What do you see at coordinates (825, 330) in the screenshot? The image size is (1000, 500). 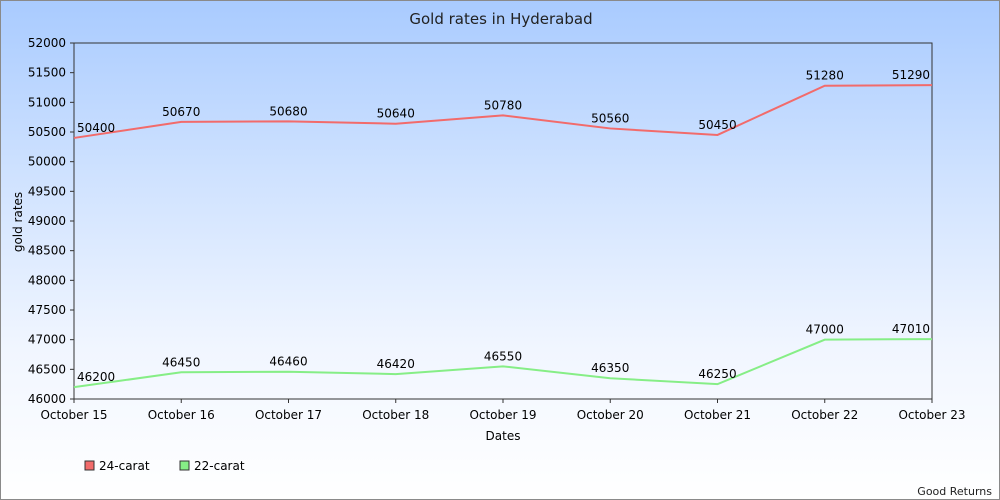 I see `data-label: 47000` at bounding box center [825, 330].